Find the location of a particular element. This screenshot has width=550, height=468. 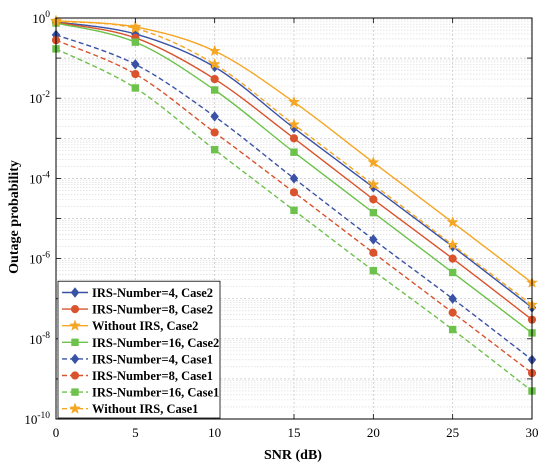

legend-label: IRS-Number=4, Case1 is located at coordinates (152, 359).